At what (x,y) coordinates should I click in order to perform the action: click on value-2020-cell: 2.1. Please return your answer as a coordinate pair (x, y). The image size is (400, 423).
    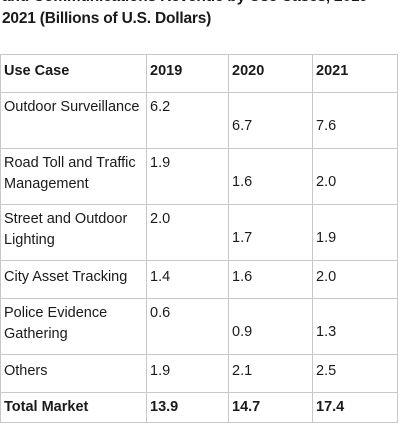
    Looking at the image, I should click on (270, 373).